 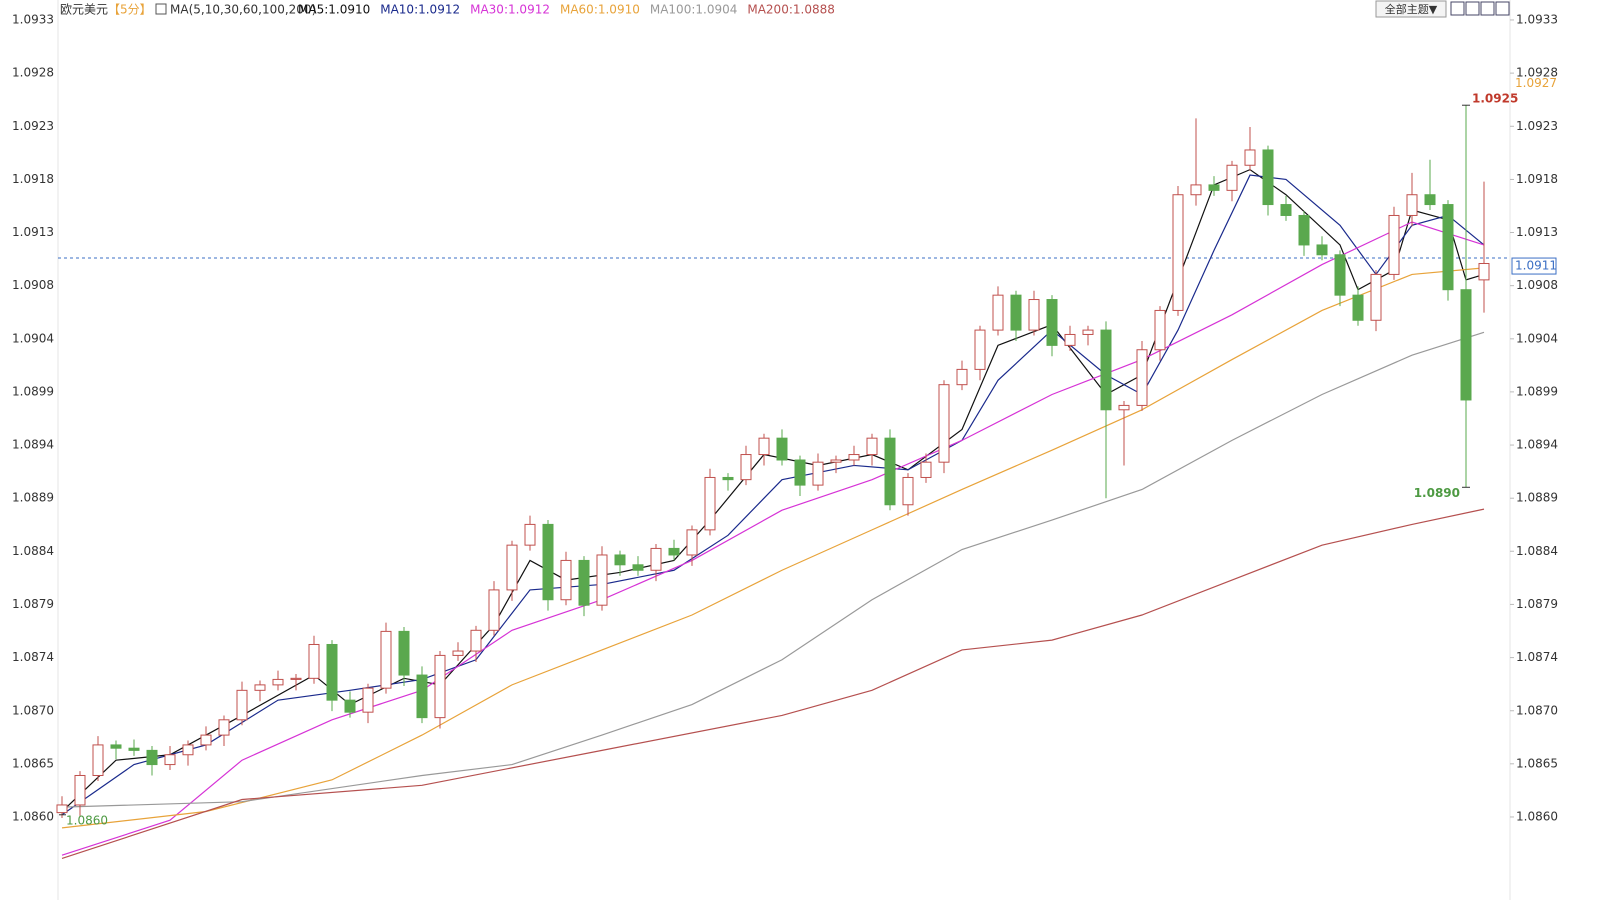 I want to click on price-marker-label: 1.0927, so click(x=1536, y=83).